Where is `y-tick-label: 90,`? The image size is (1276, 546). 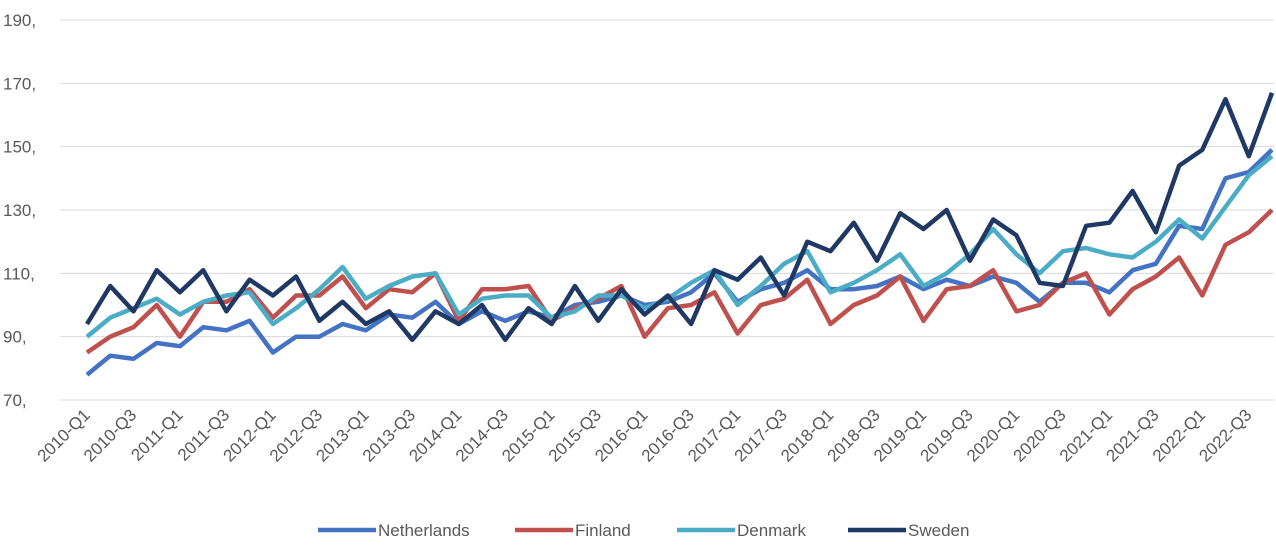 y-tick-label: 90, is located at coordinates (15, 337).